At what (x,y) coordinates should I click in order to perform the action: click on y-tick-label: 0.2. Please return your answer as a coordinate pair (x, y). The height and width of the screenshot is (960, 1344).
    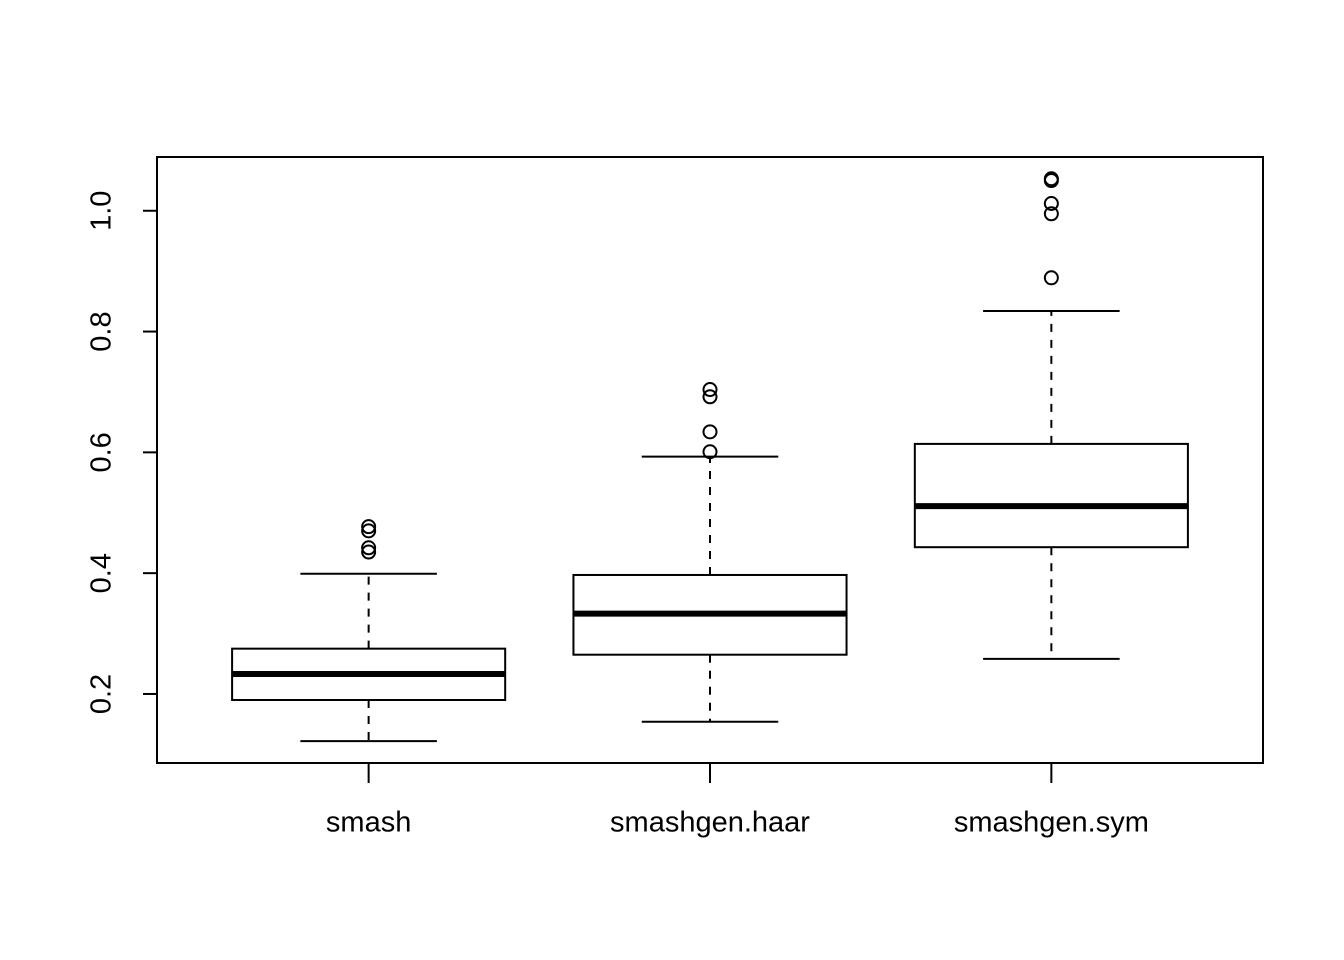
    Looking at the image, I should click on (102, 694).